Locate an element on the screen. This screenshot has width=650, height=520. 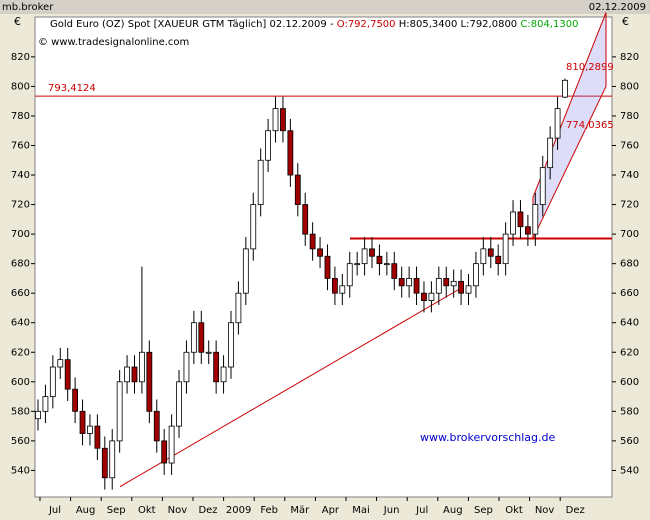
currency-left: € is located at coordinates (17, 21).